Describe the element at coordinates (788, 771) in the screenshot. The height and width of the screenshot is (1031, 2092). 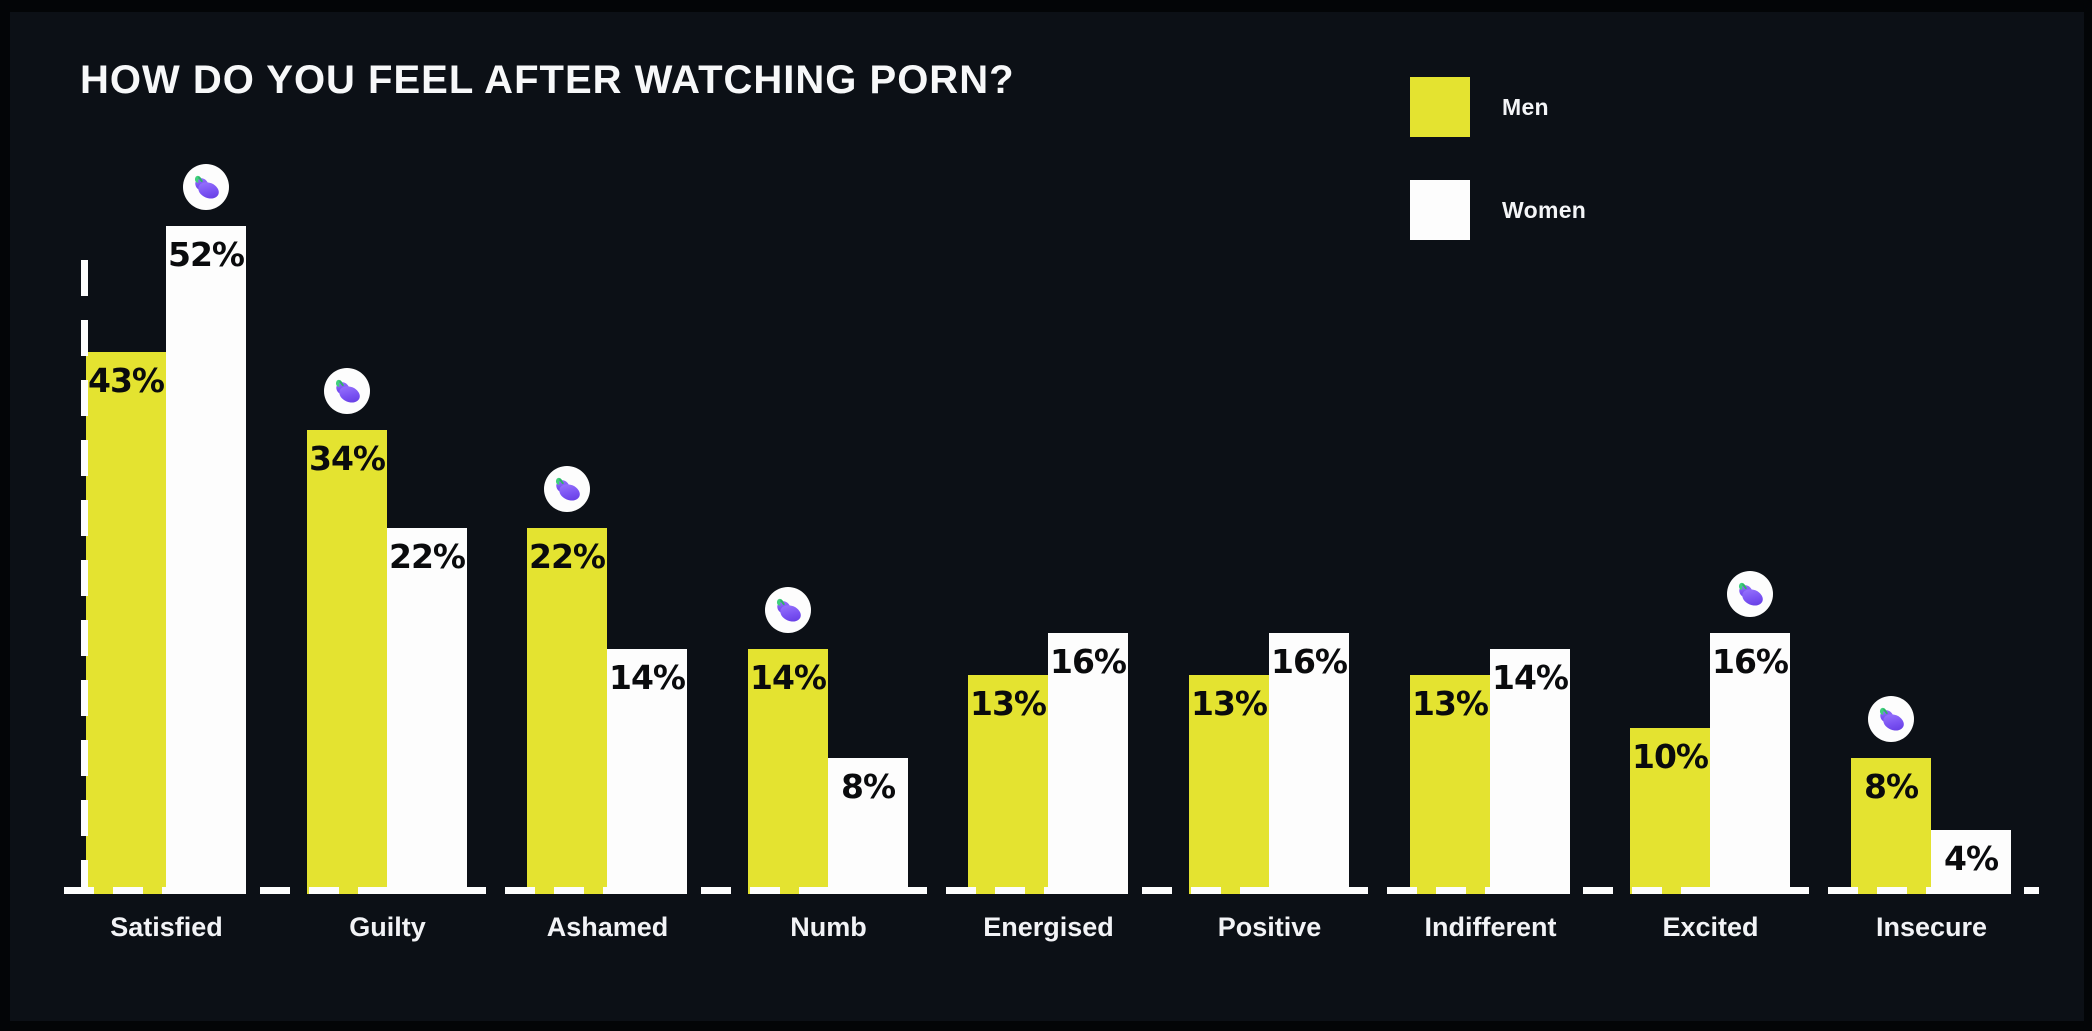
I see `bar-men-numb: 14%` at that location.